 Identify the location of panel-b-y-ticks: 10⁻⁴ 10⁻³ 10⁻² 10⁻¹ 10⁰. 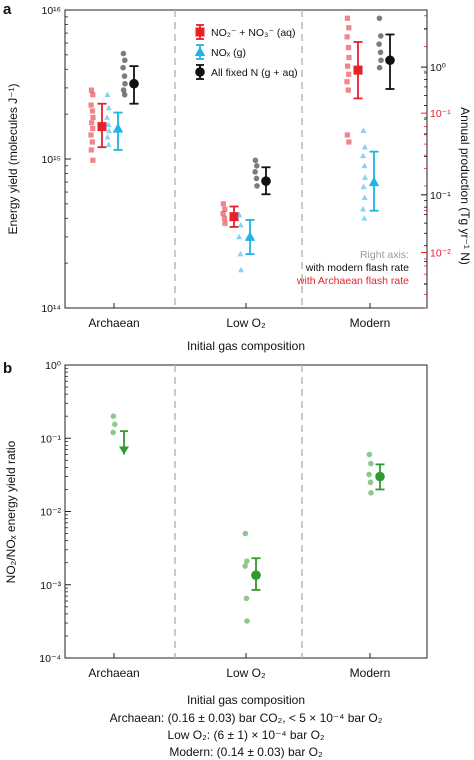
(55, 512).